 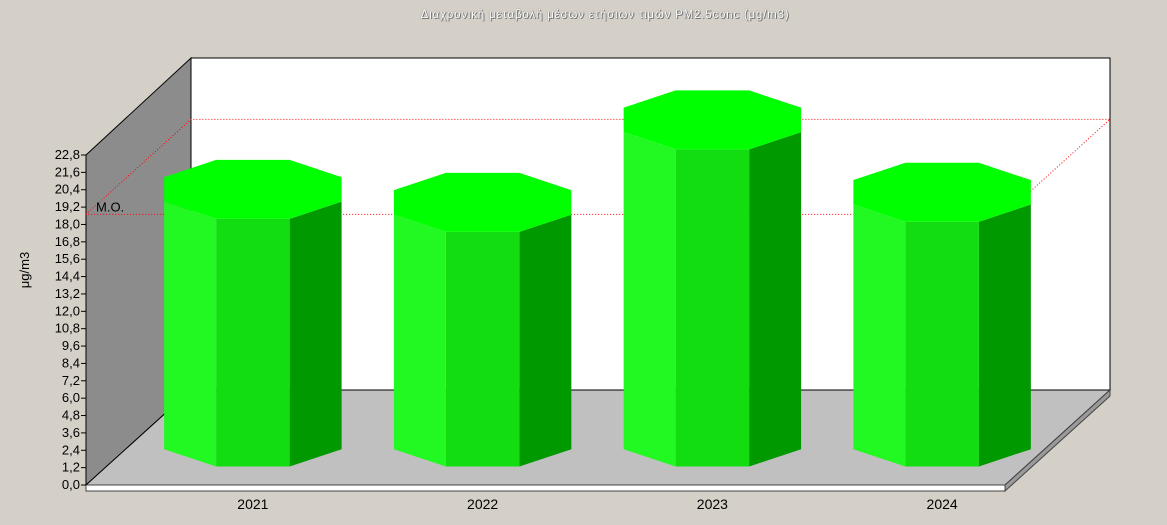 I want to click on y-tick-label: 9,6, so click(x=71, y=345).